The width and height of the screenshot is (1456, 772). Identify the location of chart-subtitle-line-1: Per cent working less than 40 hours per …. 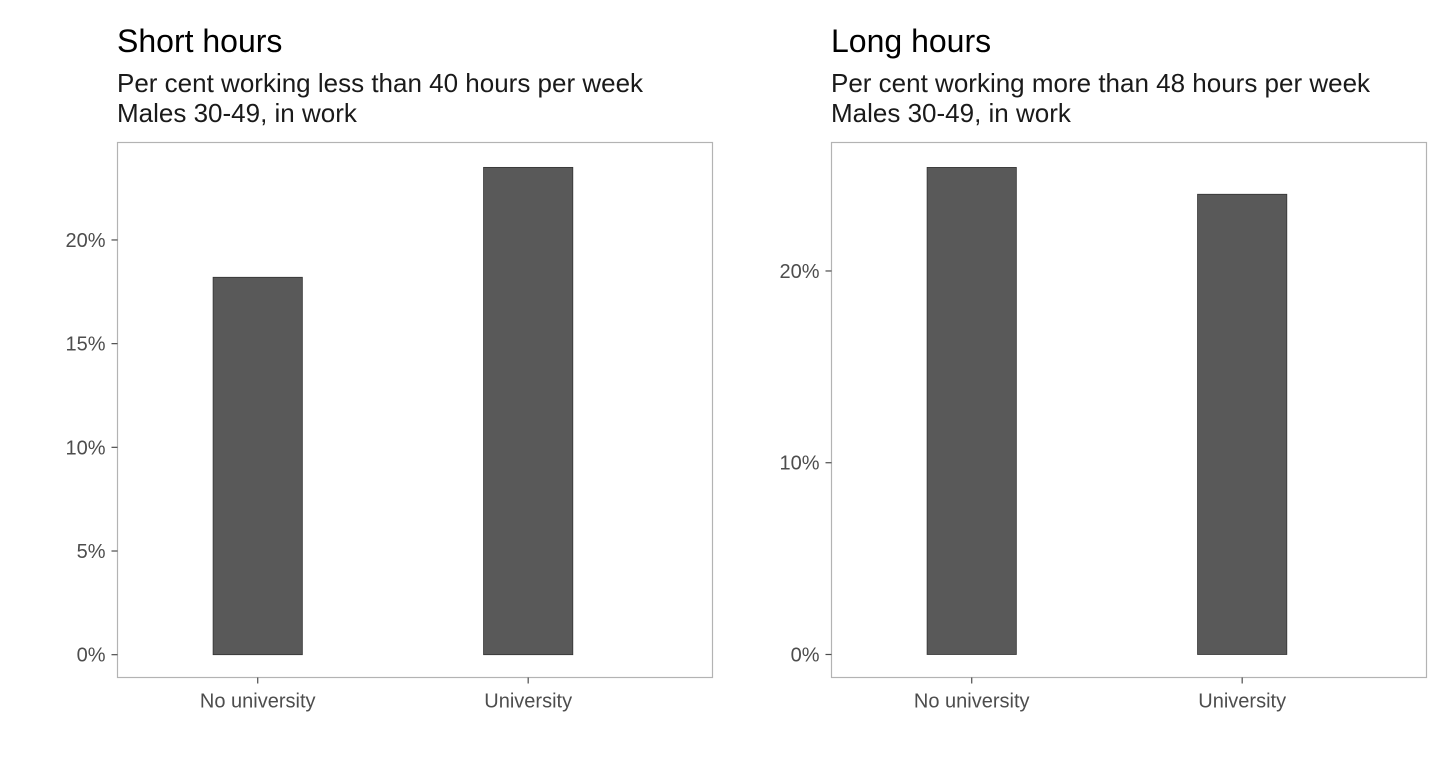
(380, 83).